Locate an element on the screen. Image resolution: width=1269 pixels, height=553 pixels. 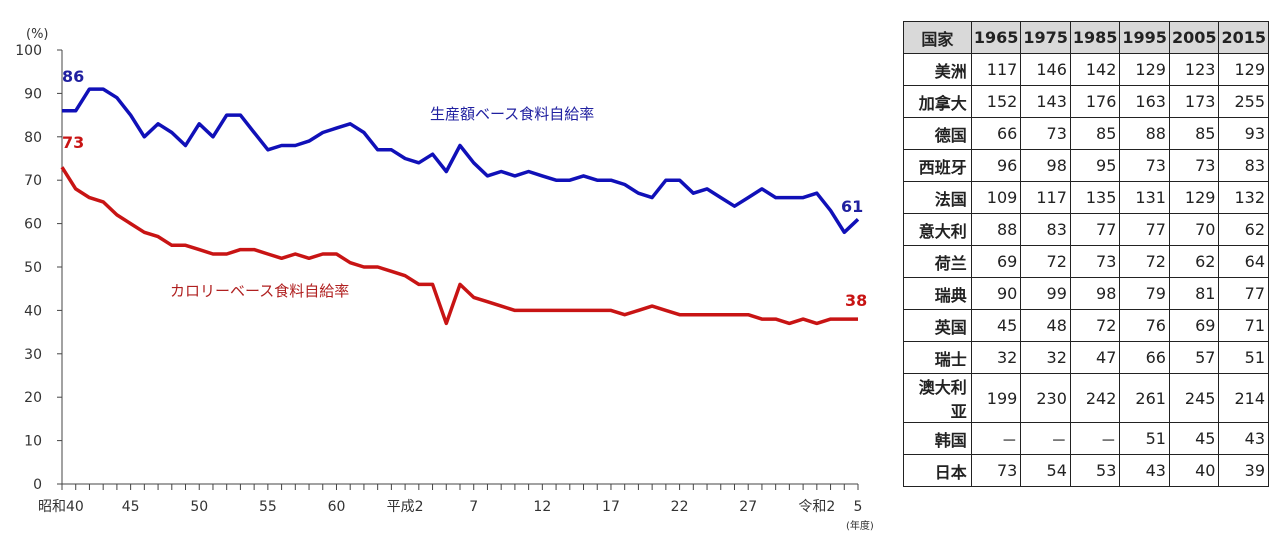
table-header-row: 国家 1965 1975 1985 1995 2005 2015 is located at coordinates (1086, 37).